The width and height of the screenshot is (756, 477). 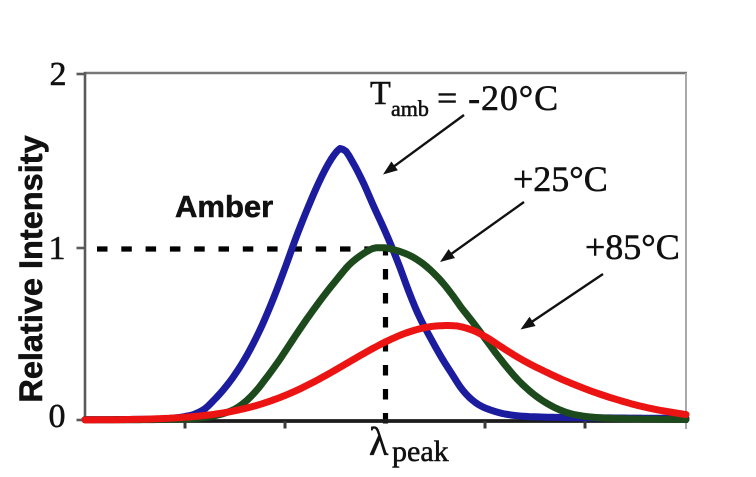 I want to click on svg-text: Amber, so click(x=224, y=206).